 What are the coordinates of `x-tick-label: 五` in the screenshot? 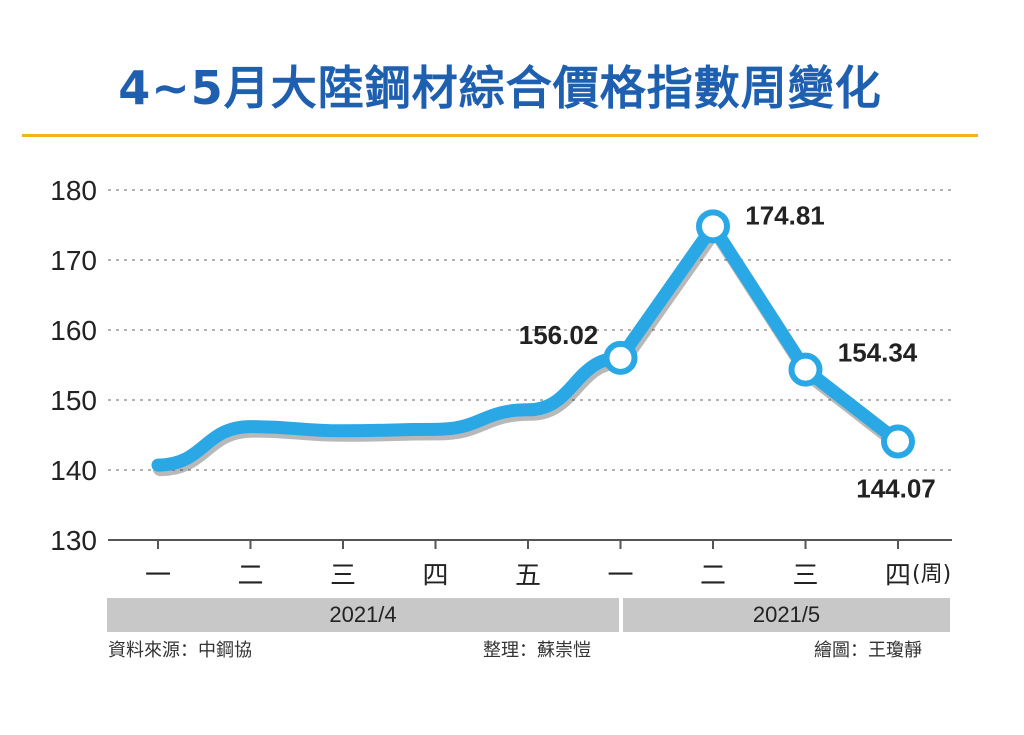 It's located at (528, 576).